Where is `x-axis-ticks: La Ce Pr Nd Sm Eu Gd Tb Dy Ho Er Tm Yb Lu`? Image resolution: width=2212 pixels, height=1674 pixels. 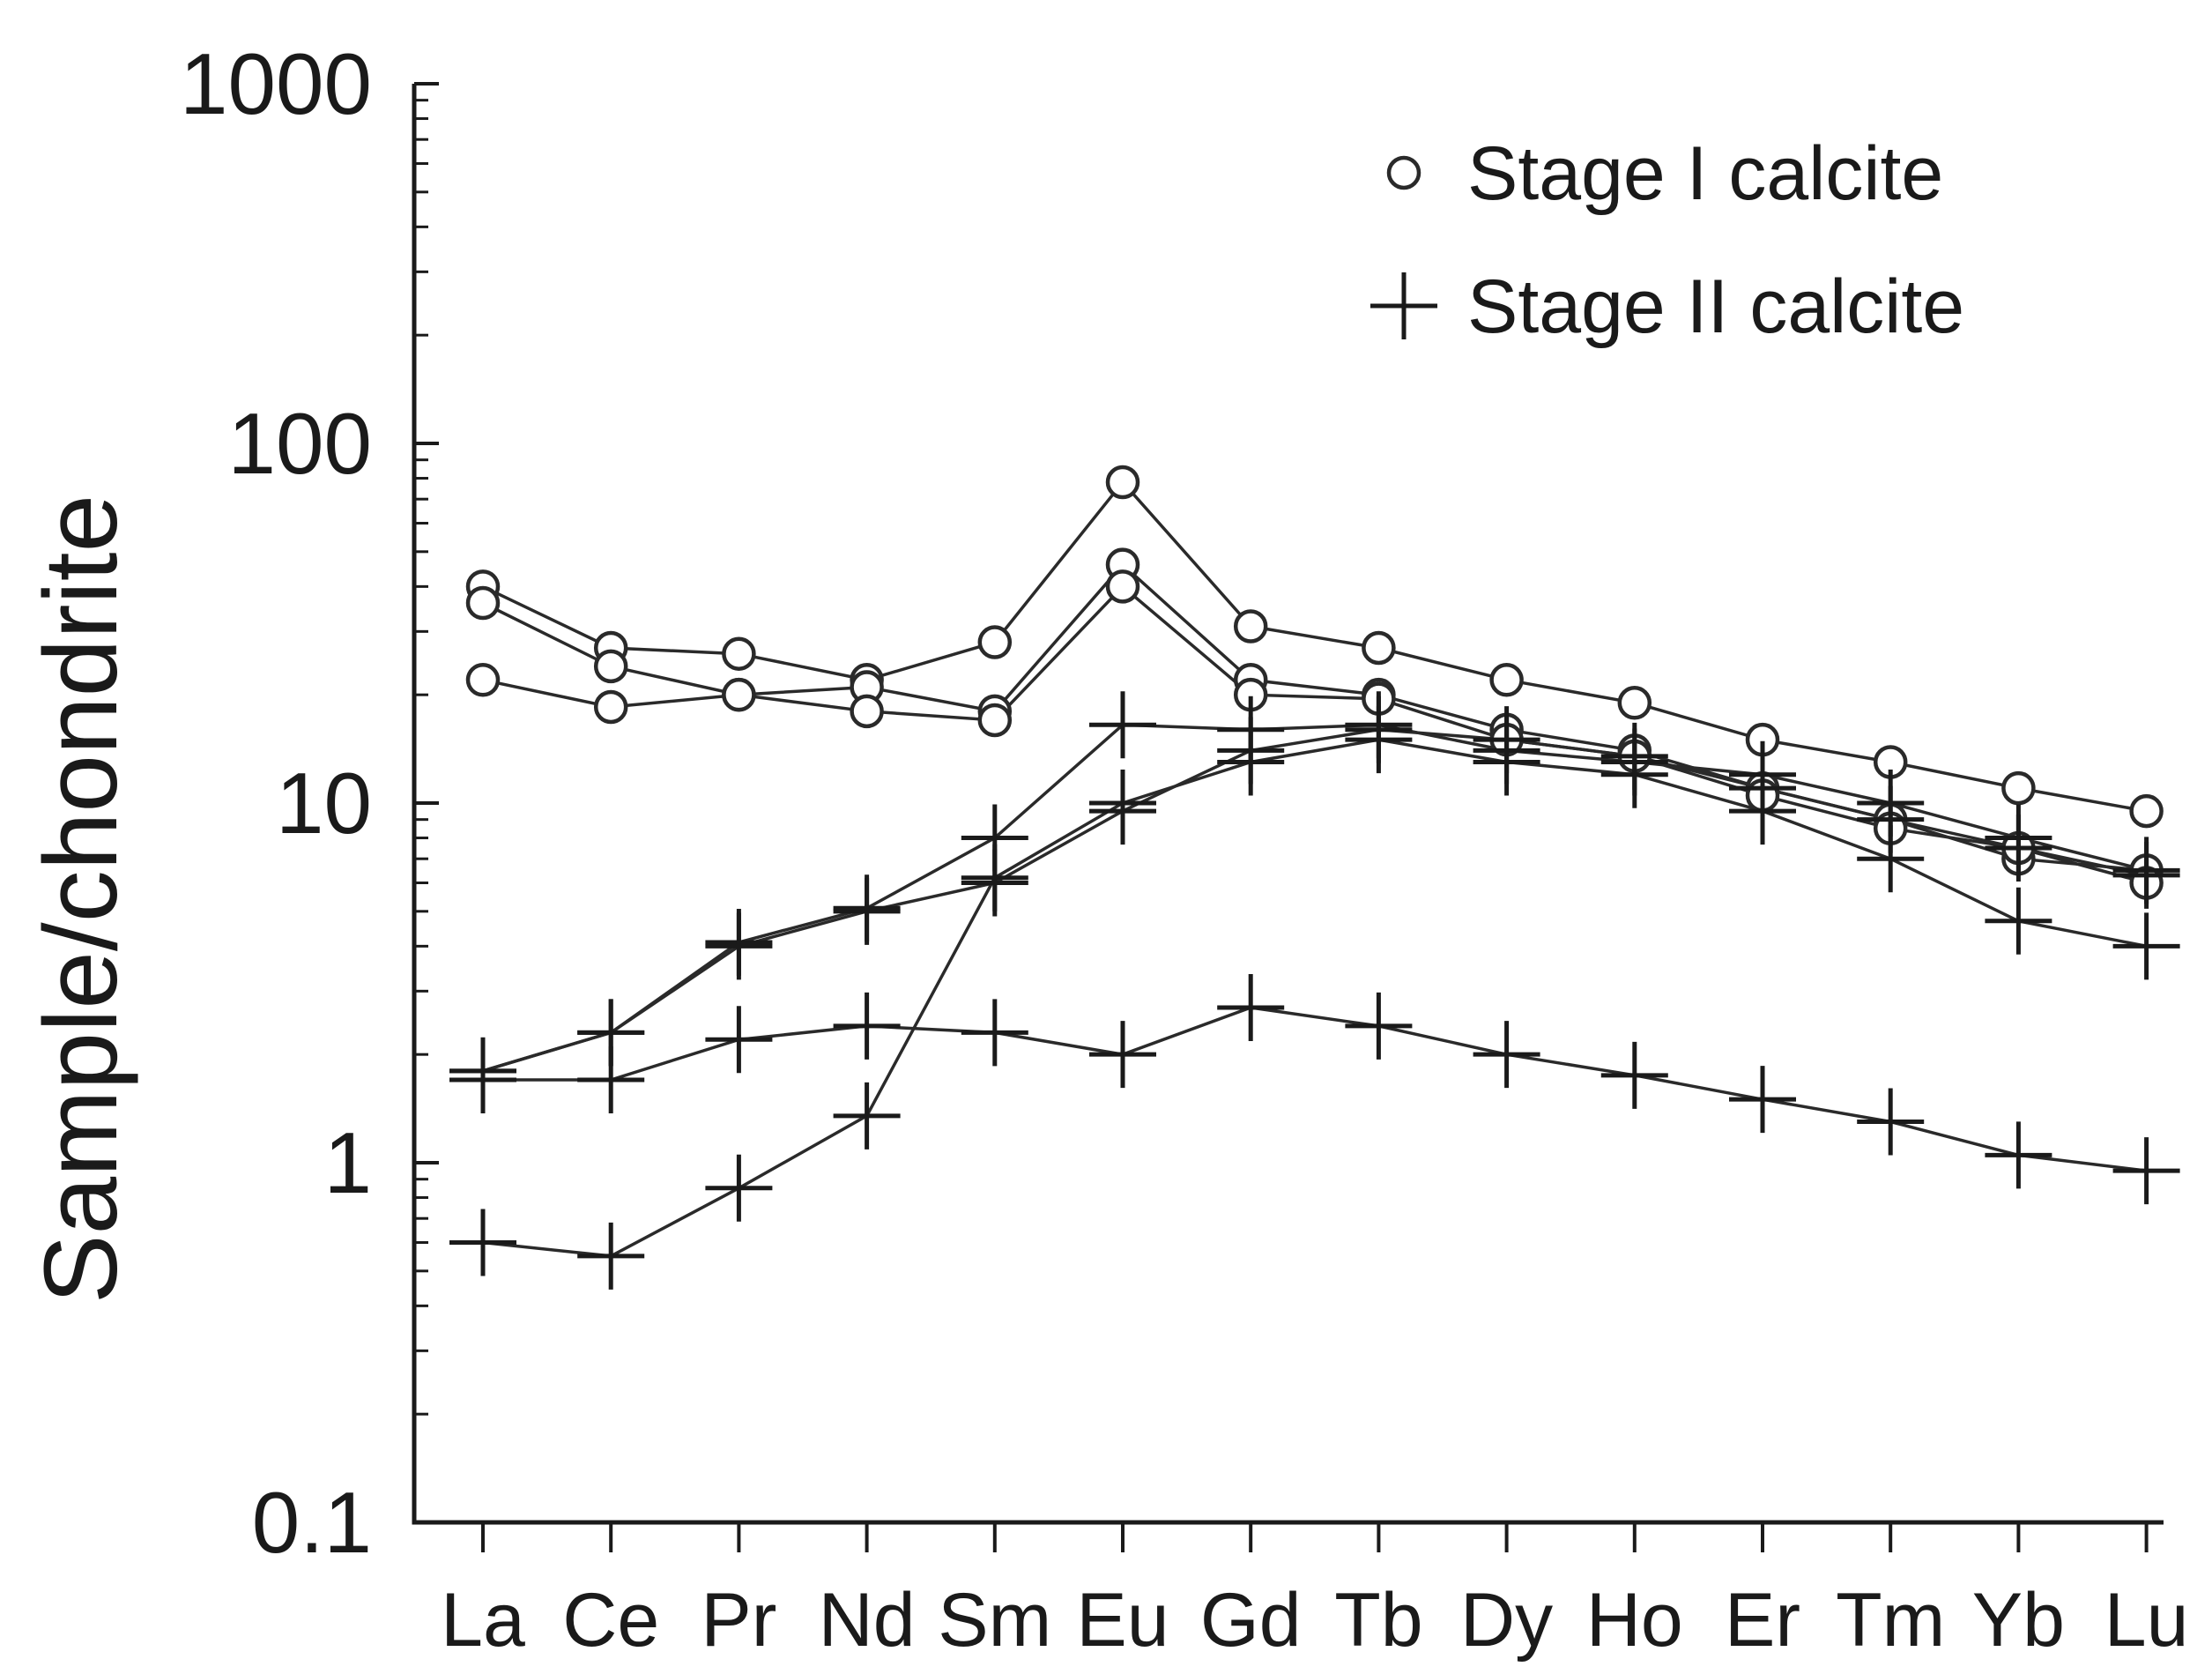 x-axis-ticks: La Ce Pr Nd Sm Eu Gd Tb Dy Ho Er Tm Yb Lu is located at coordinates (1314, 1593).